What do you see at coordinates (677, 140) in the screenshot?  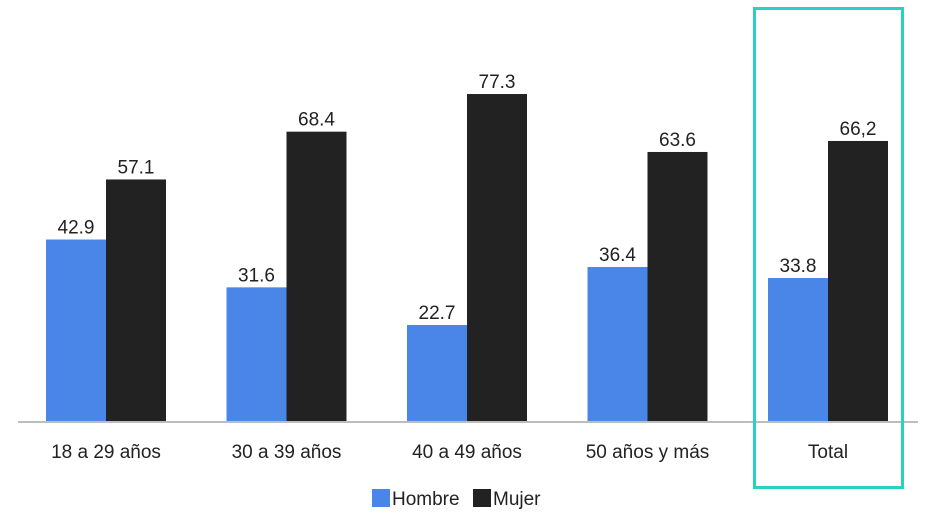 I see `data-label-mujer-3: 63.6` at bounding box center [677, 140].